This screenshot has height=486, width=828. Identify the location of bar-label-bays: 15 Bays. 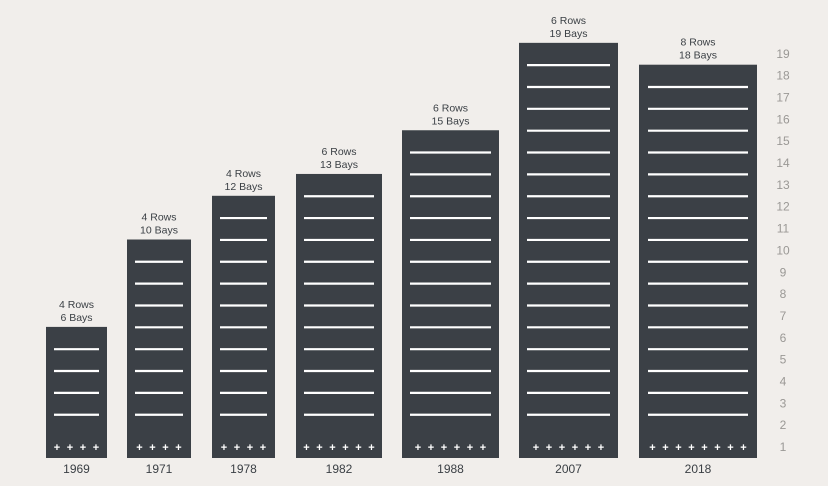
(451, 121).